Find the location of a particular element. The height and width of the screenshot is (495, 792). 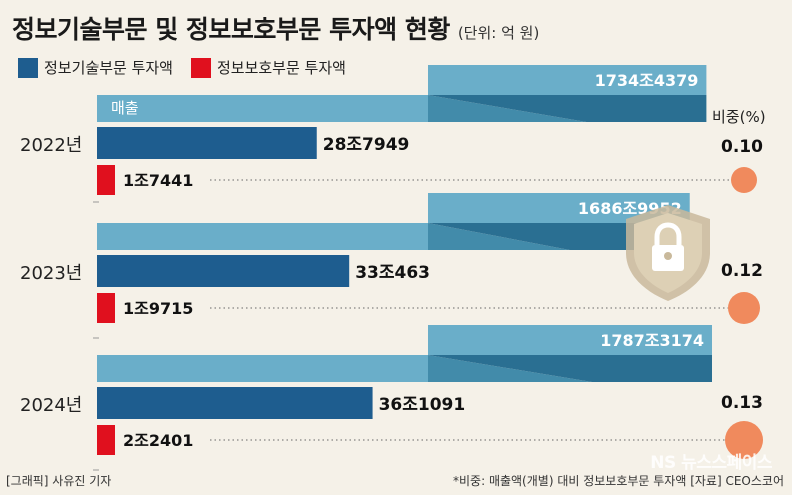

security-value-label: 1조9715 is located at coordinates (158, 308).